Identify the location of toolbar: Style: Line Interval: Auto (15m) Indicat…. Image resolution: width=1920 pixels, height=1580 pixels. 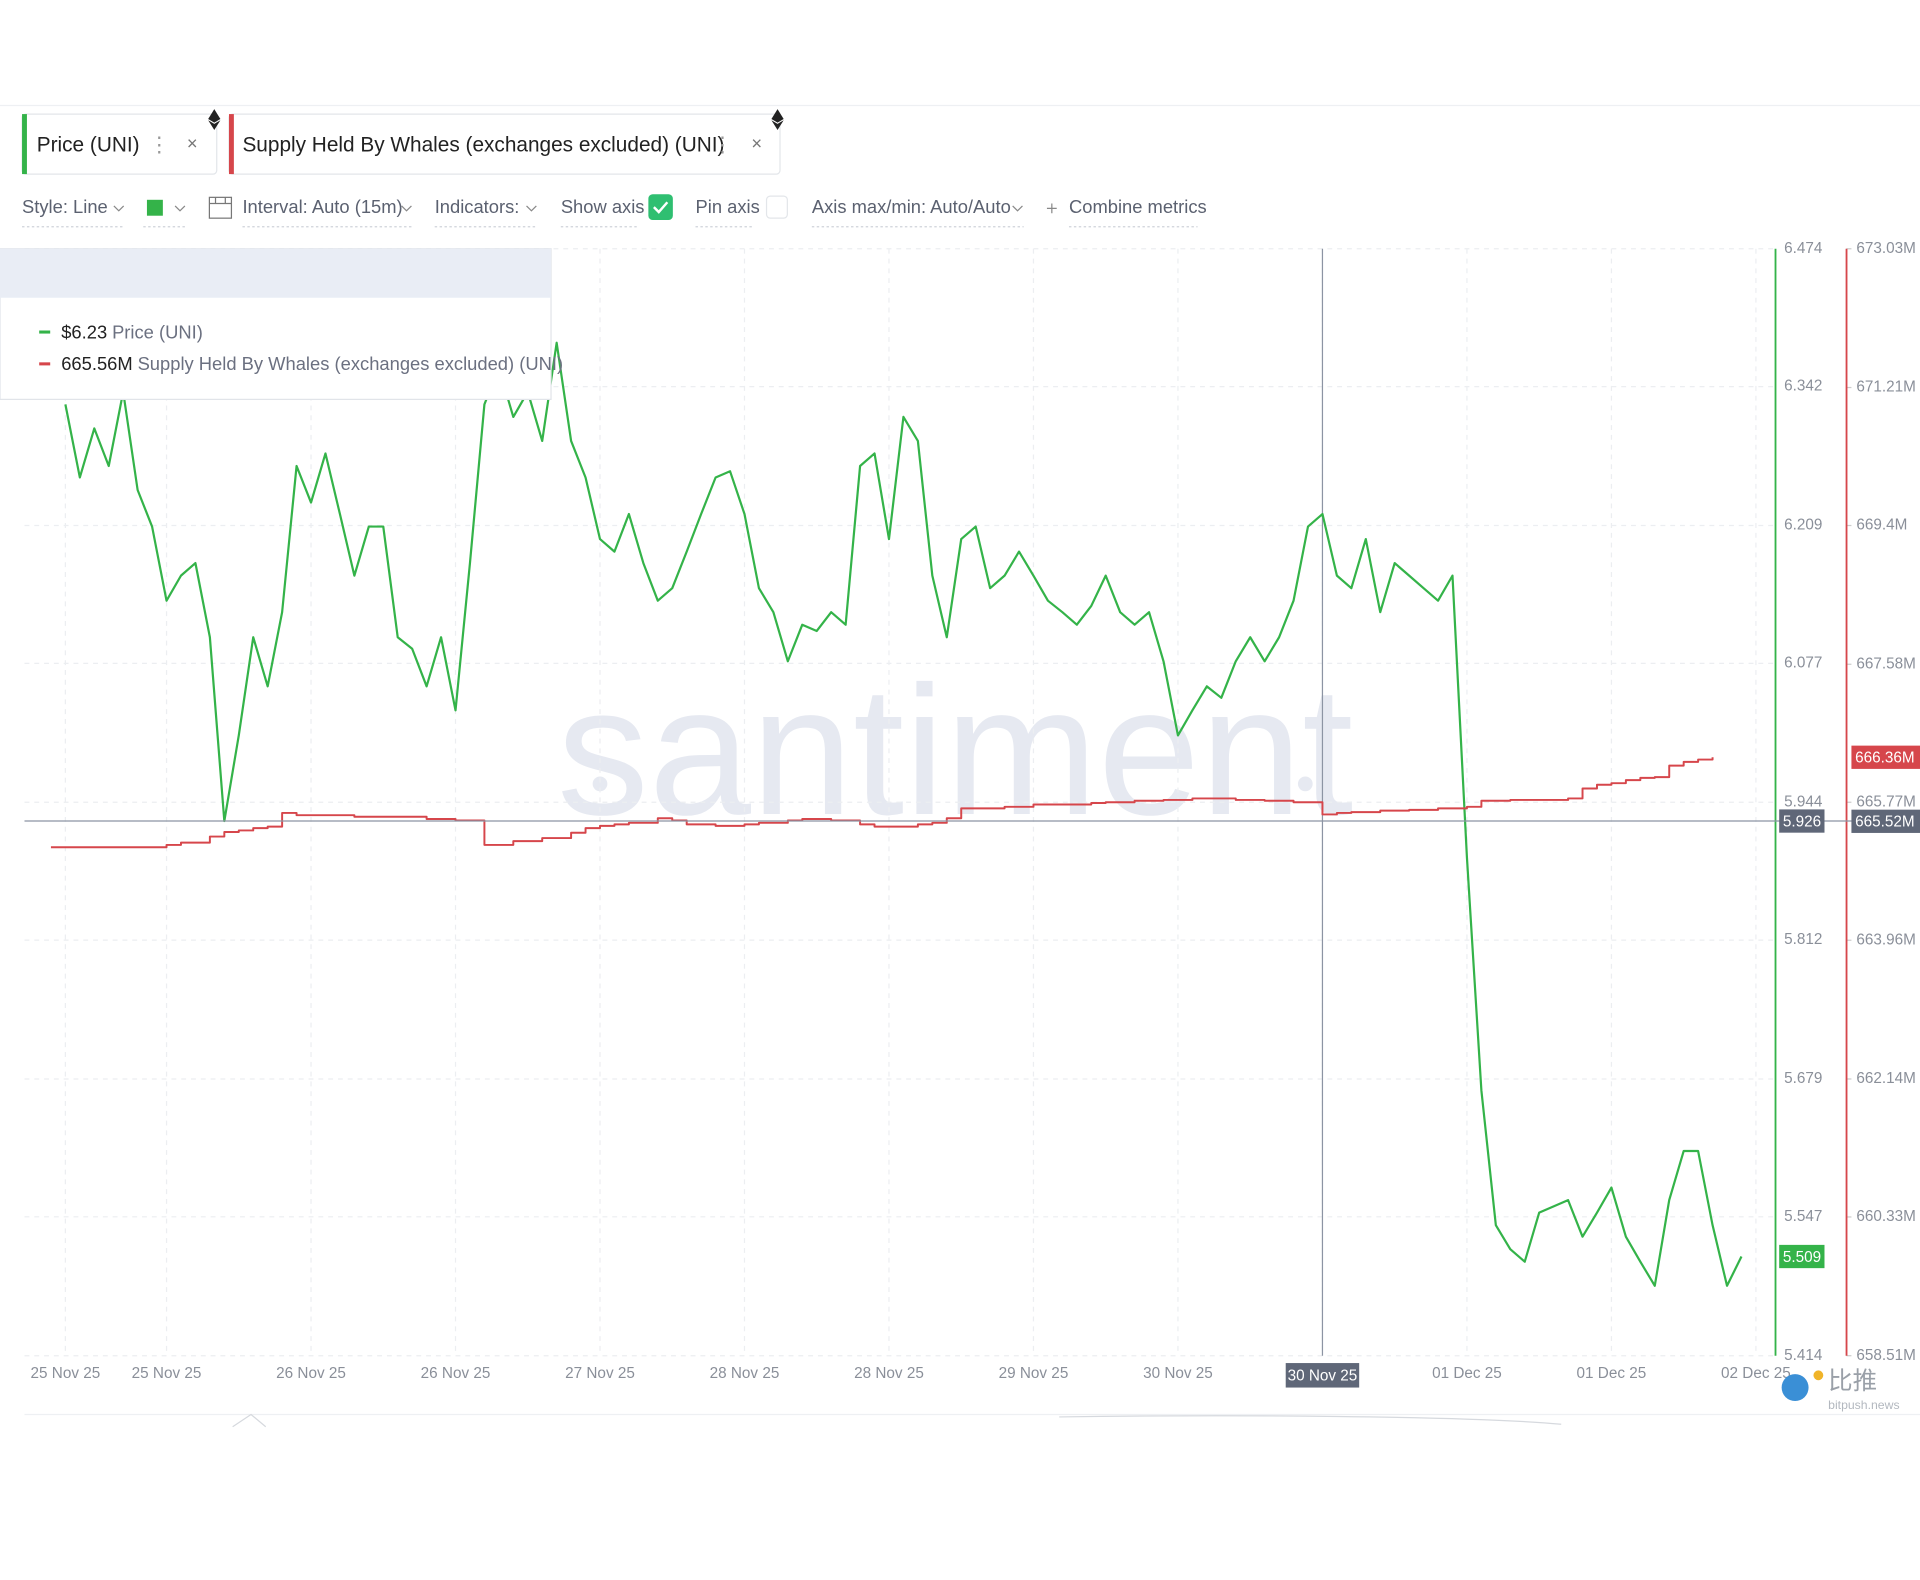
(614, 211).